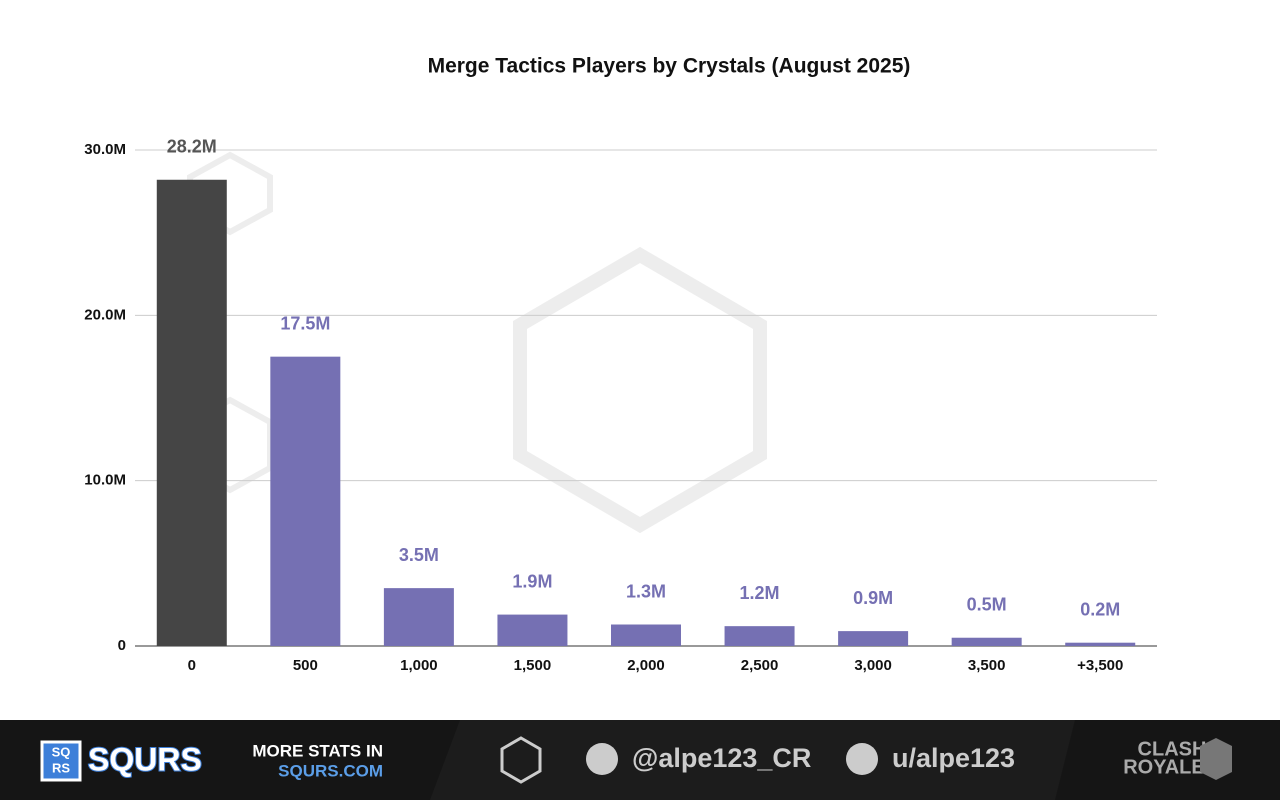  I want to click on x-tick-label: 1,000, so click(419, 665).